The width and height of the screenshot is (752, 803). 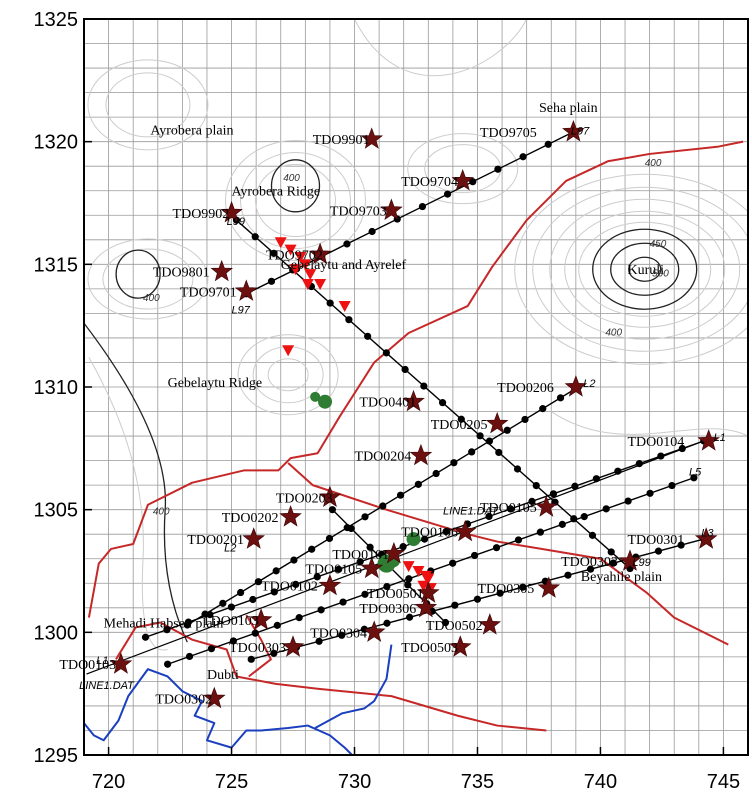 I want to click on x-tick-label: 730, so click(x=354, y=782).